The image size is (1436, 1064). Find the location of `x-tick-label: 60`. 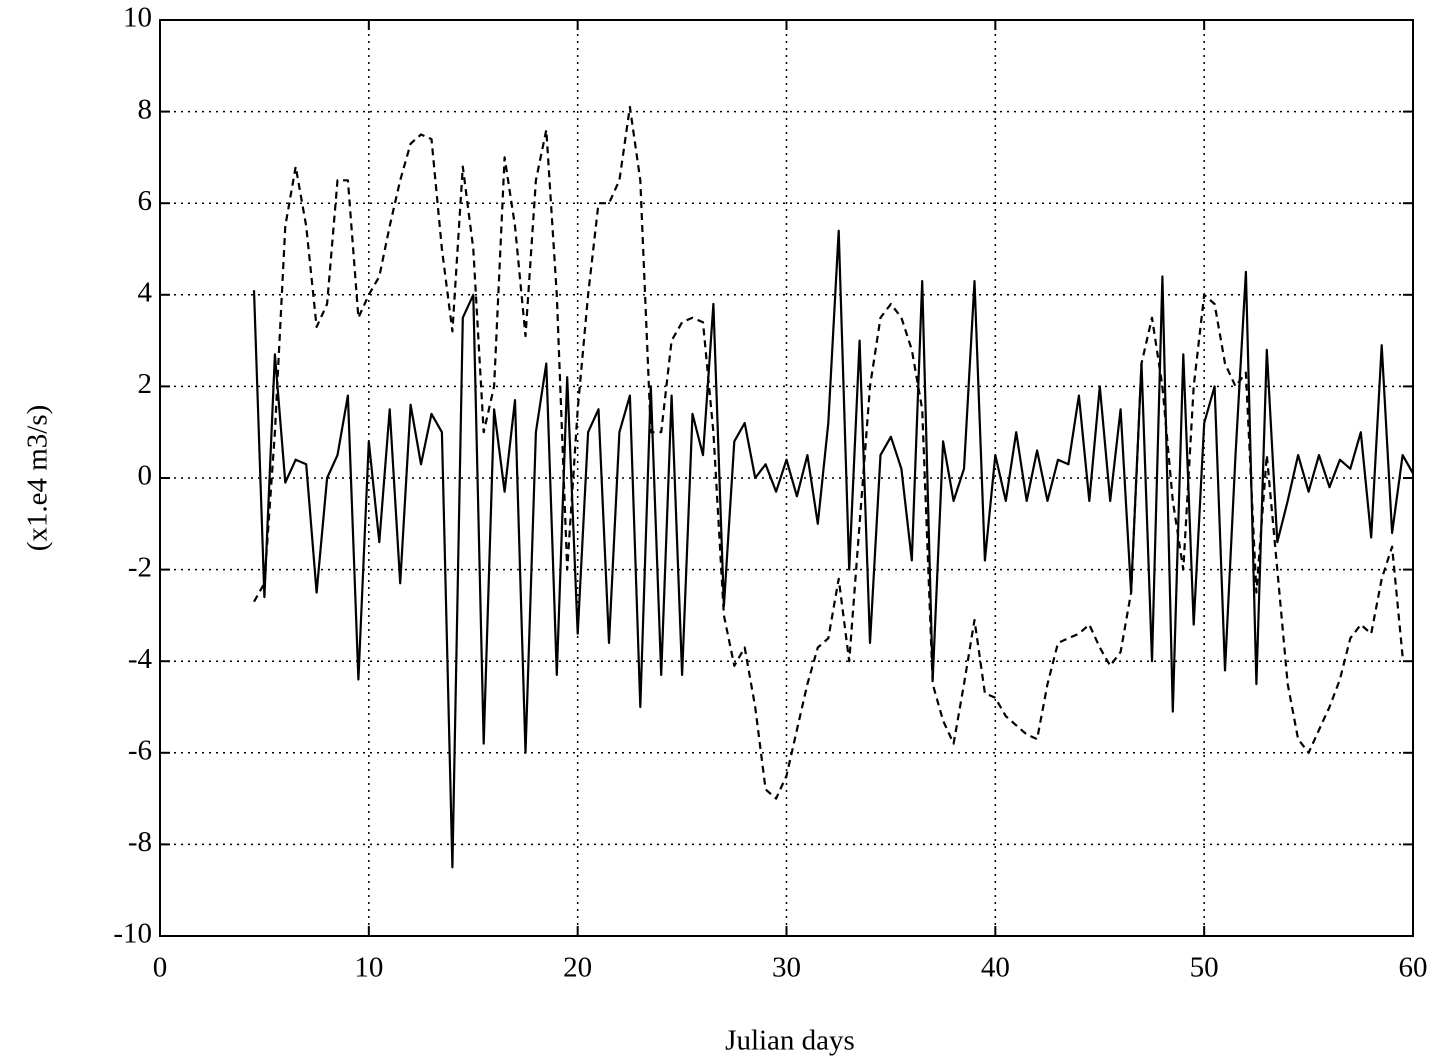

x-tick-label: 60 is located at coordinates (1413, 968).